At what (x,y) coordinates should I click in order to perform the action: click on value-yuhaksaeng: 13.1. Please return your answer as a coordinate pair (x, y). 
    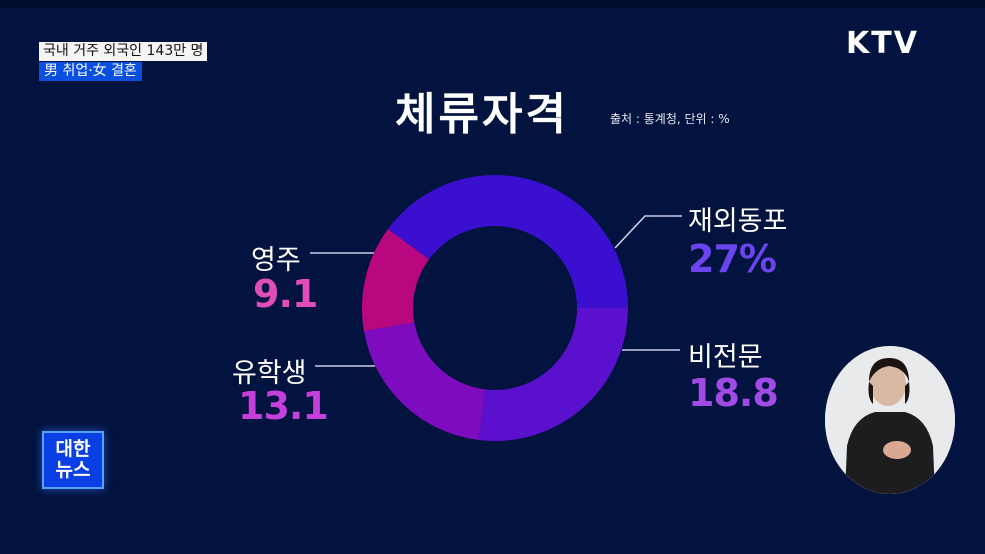
    Looking at the image, I should click on (283, 406).